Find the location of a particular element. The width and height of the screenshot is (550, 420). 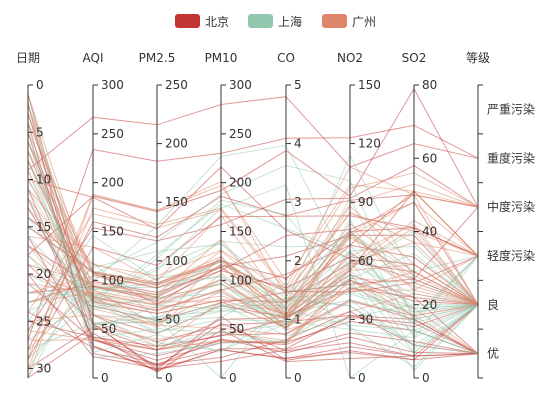

tick-label: 重度污染 is located at coordinates (511, 157).